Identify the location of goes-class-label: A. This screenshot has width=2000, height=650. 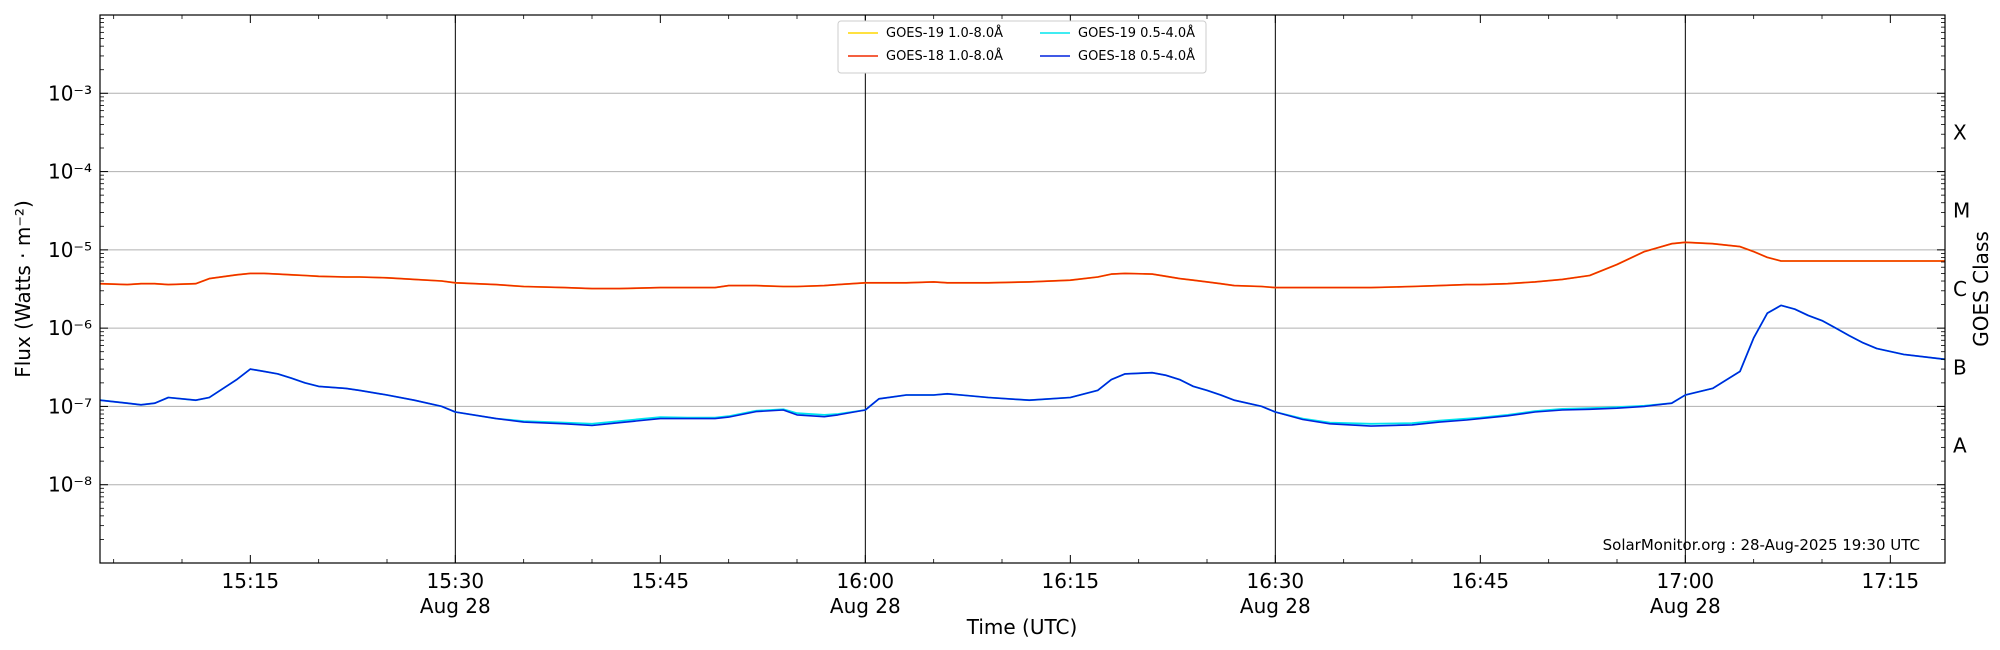
(1960, 446).